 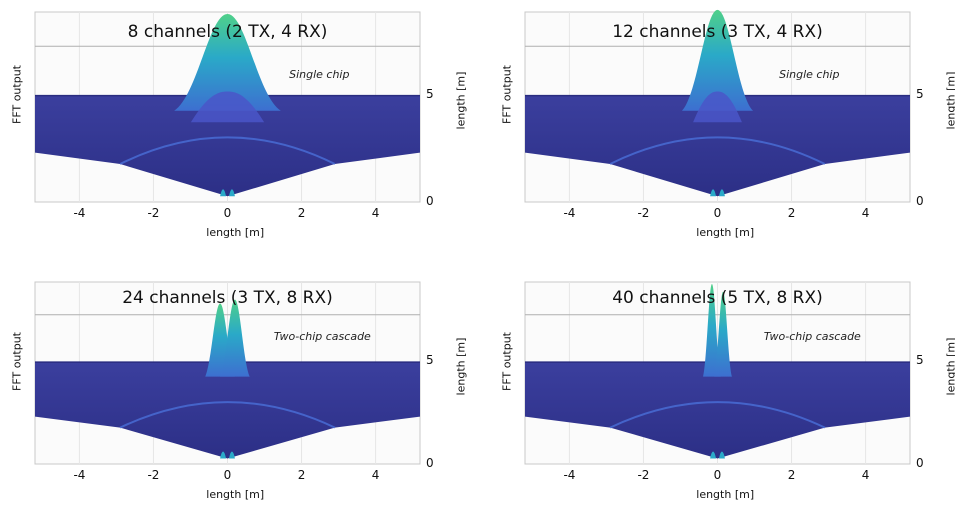 I want to click on chart-title: 40 channels (5 TX, 8 RX), so click(x=717, y=298).